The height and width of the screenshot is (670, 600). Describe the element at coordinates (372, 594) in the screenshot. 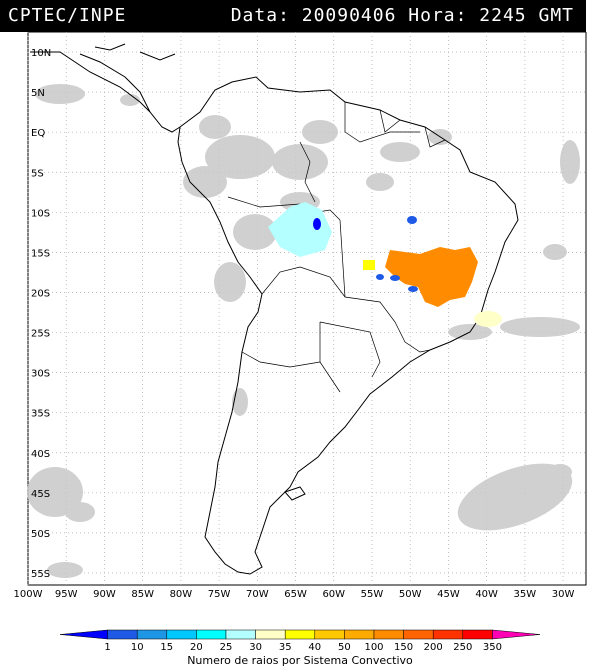

I see `lon-label: 55W` at that location.